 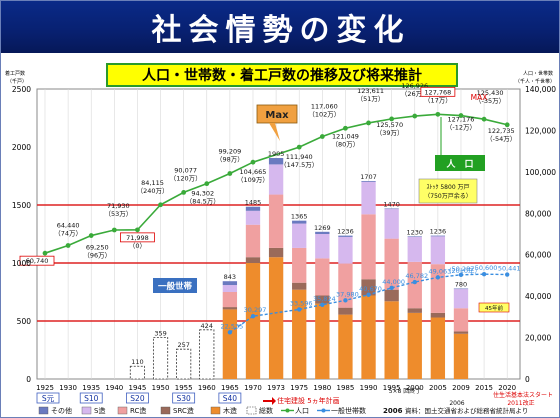 I want to click on x-tick-label: 2015, so click(x=484, y=388).